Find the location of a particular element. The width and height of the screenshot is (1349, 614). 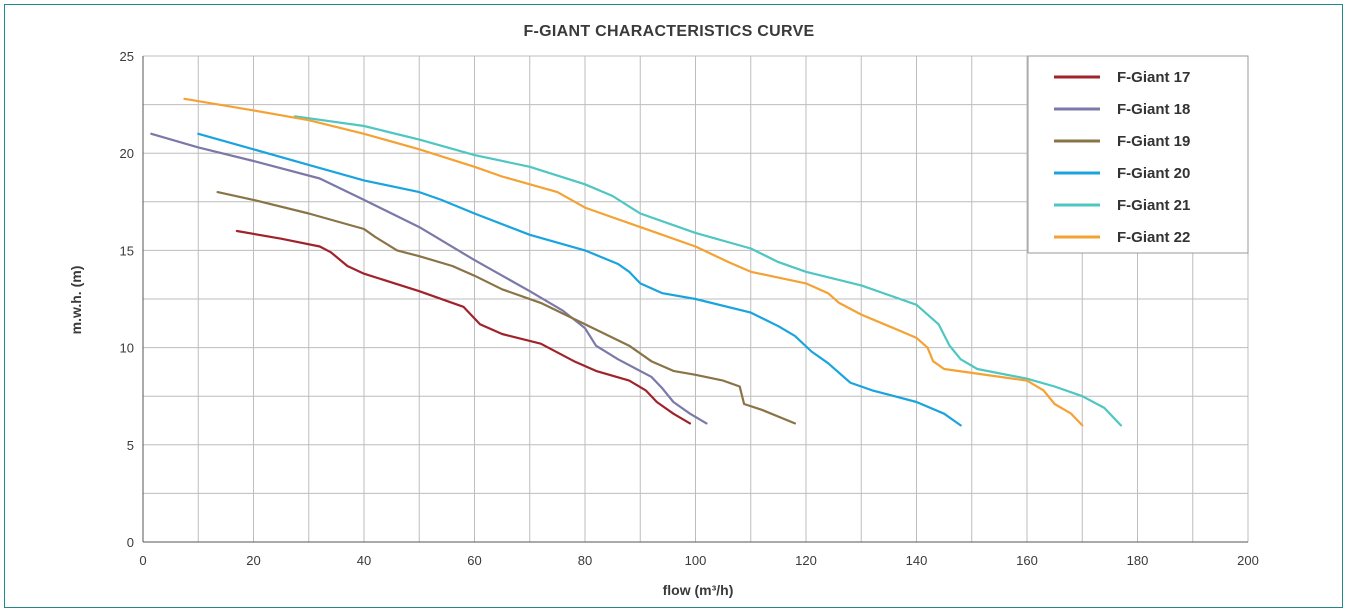

x-tick-label: 0 is located at coordinates (142, 560).